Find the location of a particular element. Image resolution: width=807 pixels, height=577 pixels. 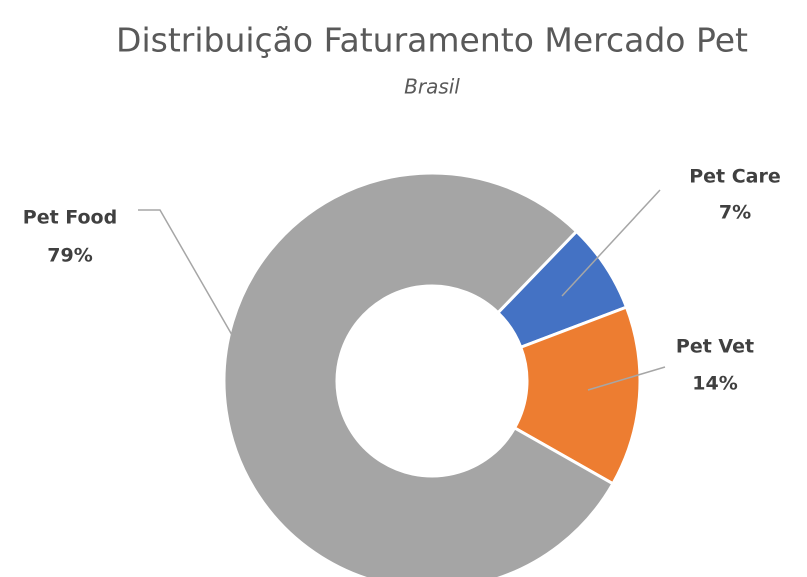

chart-title: Distribuição Faturamento Mercado Pet is located at coordinates (432, 40).